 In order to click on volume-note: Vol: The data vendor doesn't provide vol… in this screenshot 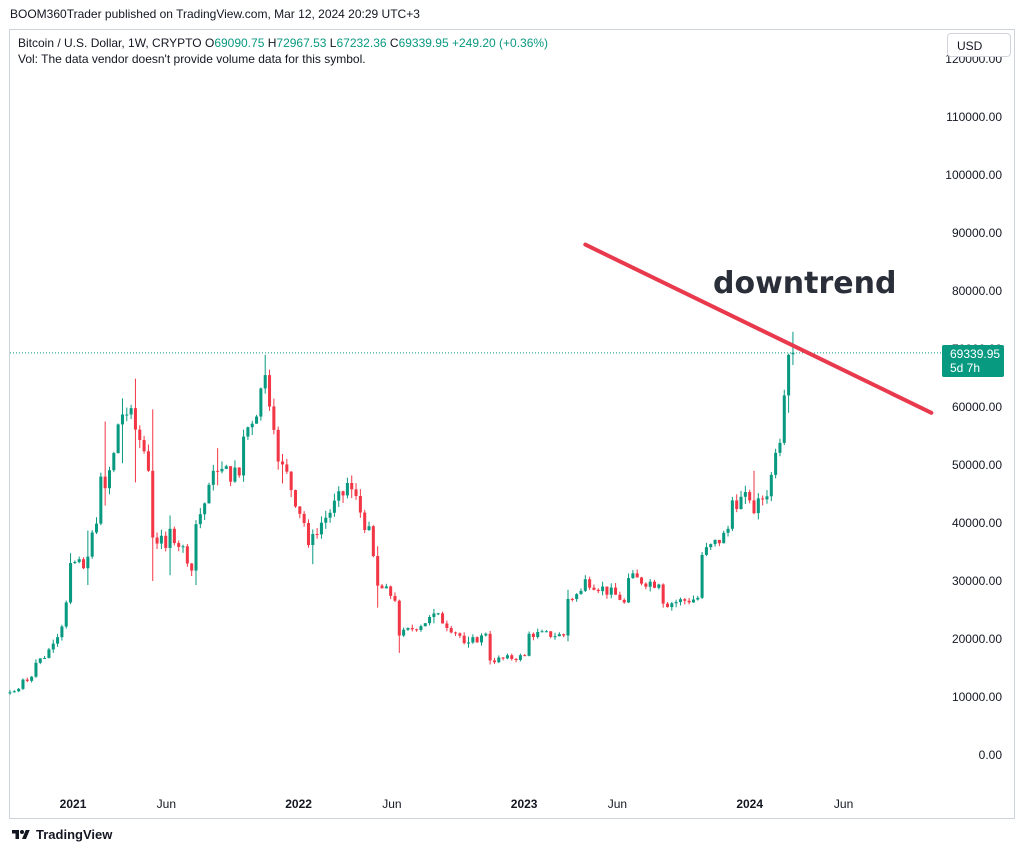, I will do `click(192, 59)`.